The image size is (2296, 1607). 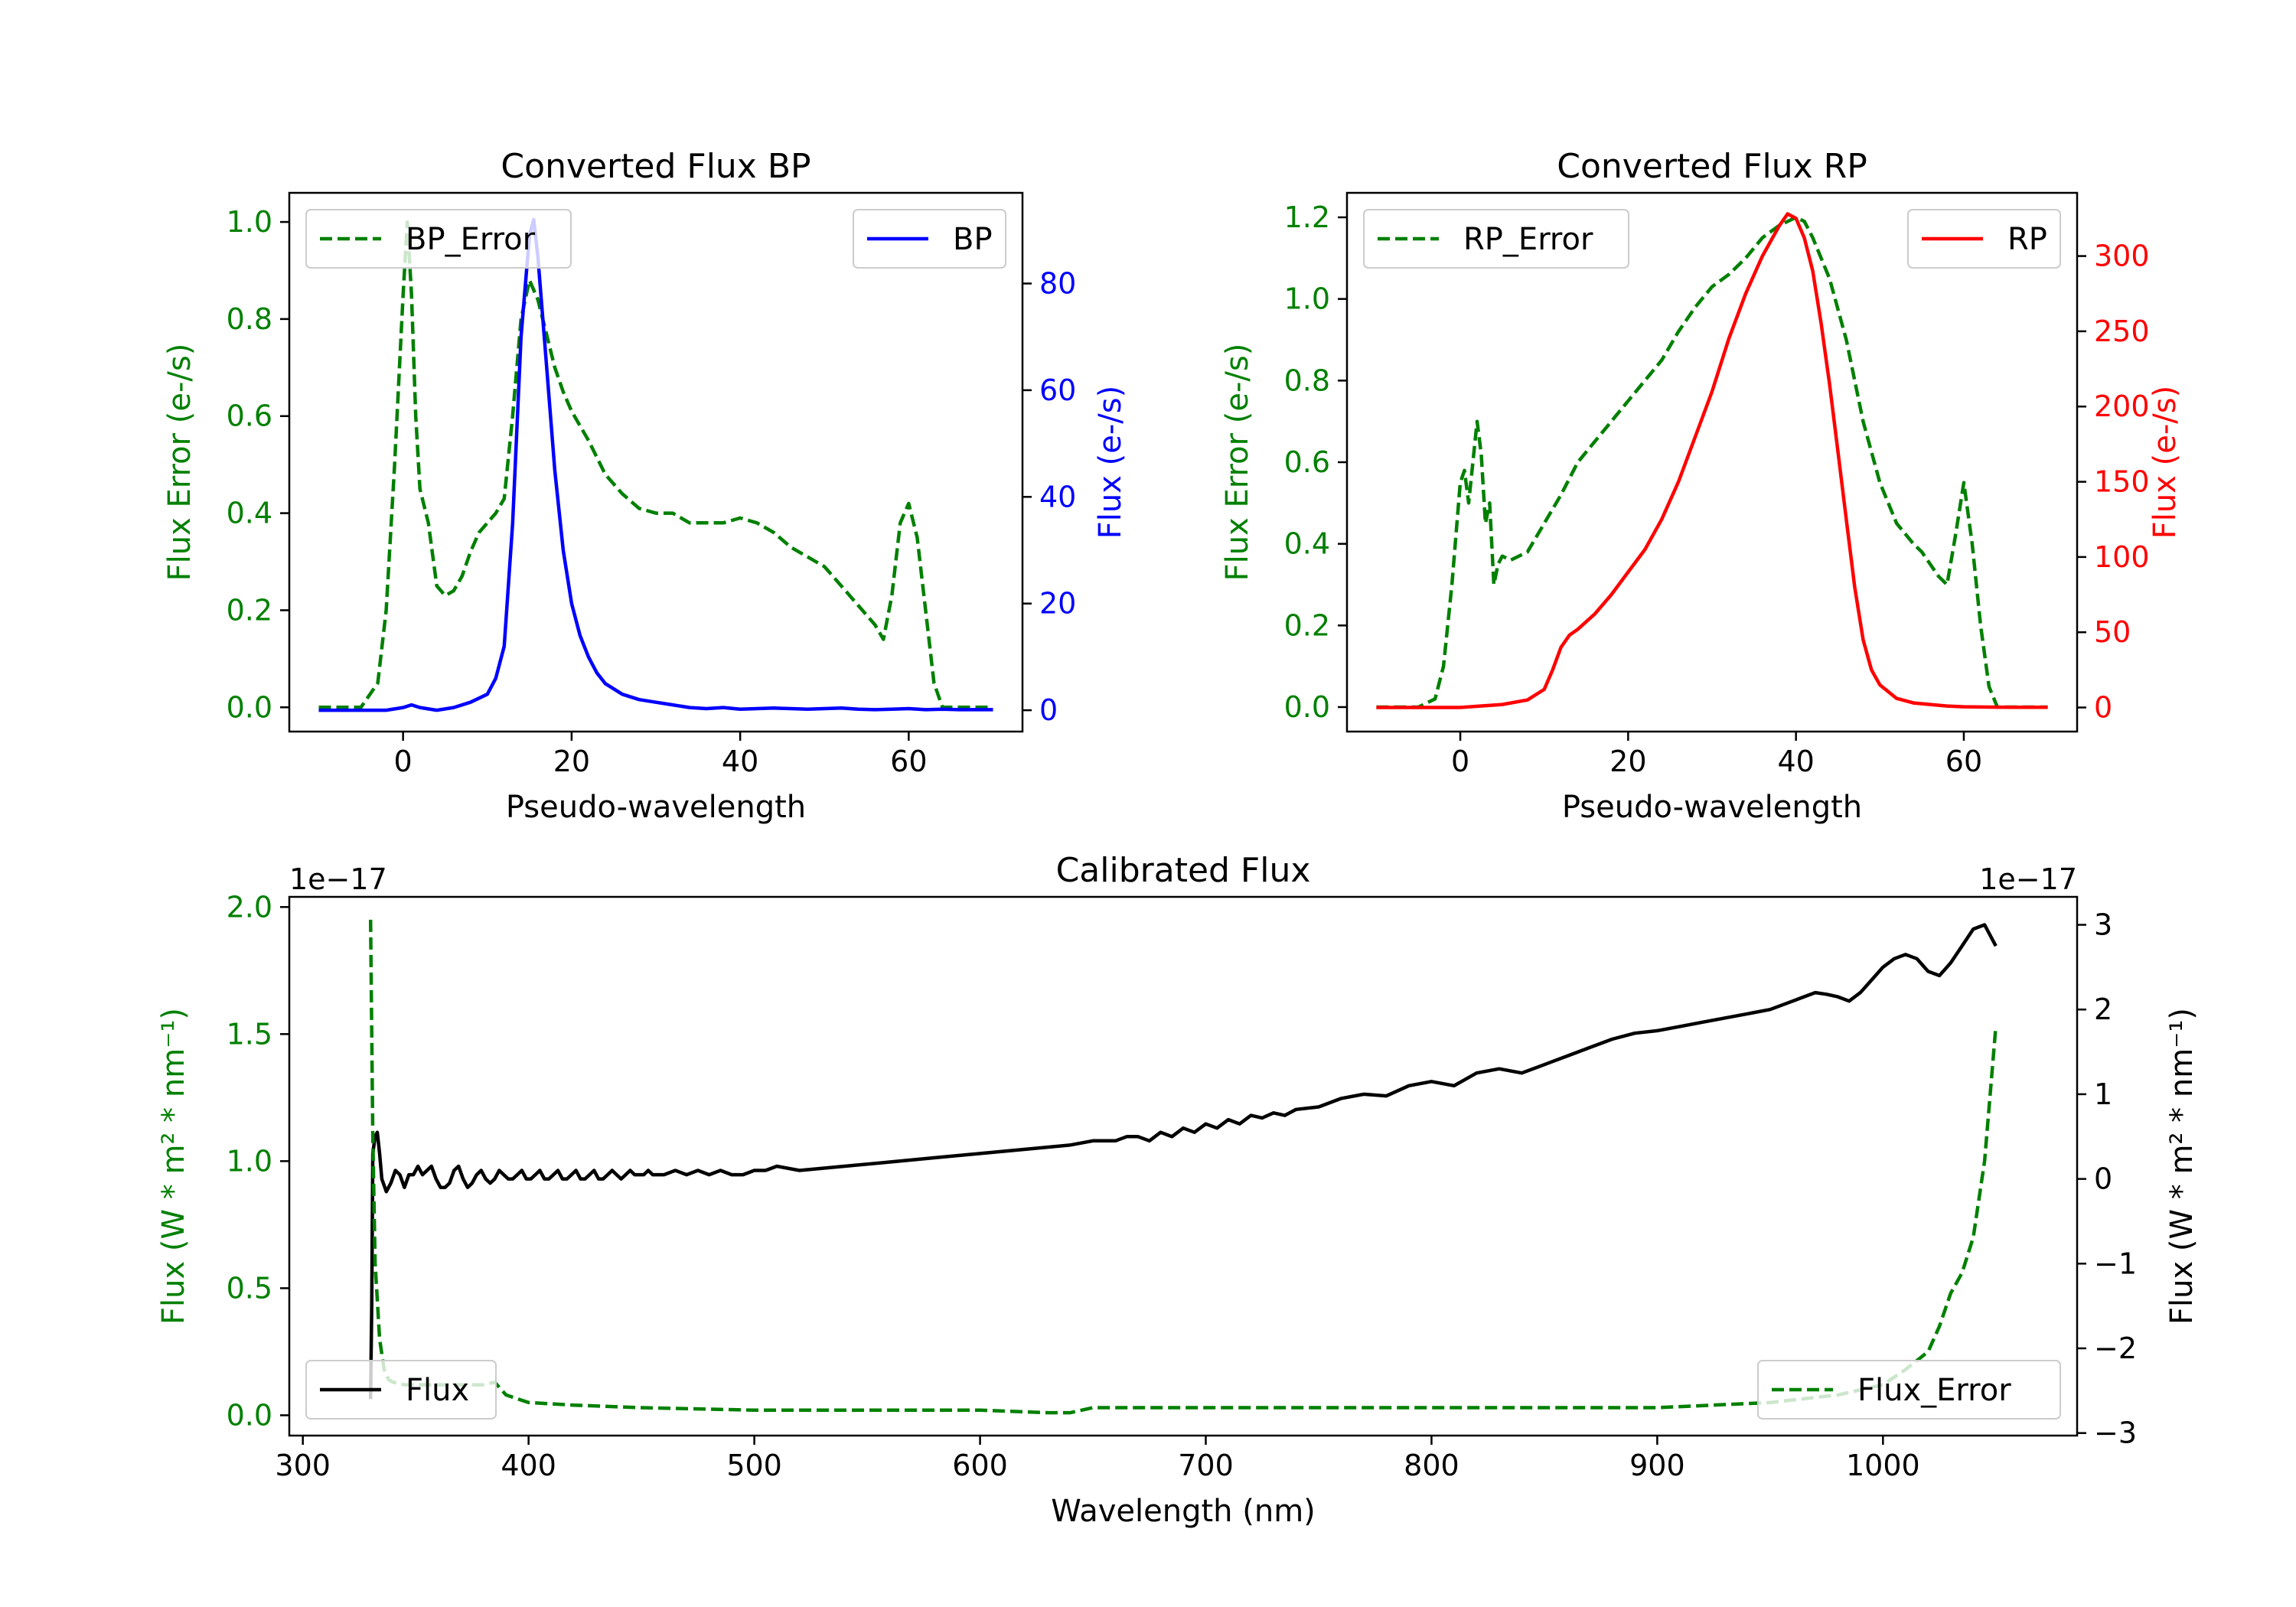 I want to click on bp-right-tick-label: 20, so click(x=1057, y=604).